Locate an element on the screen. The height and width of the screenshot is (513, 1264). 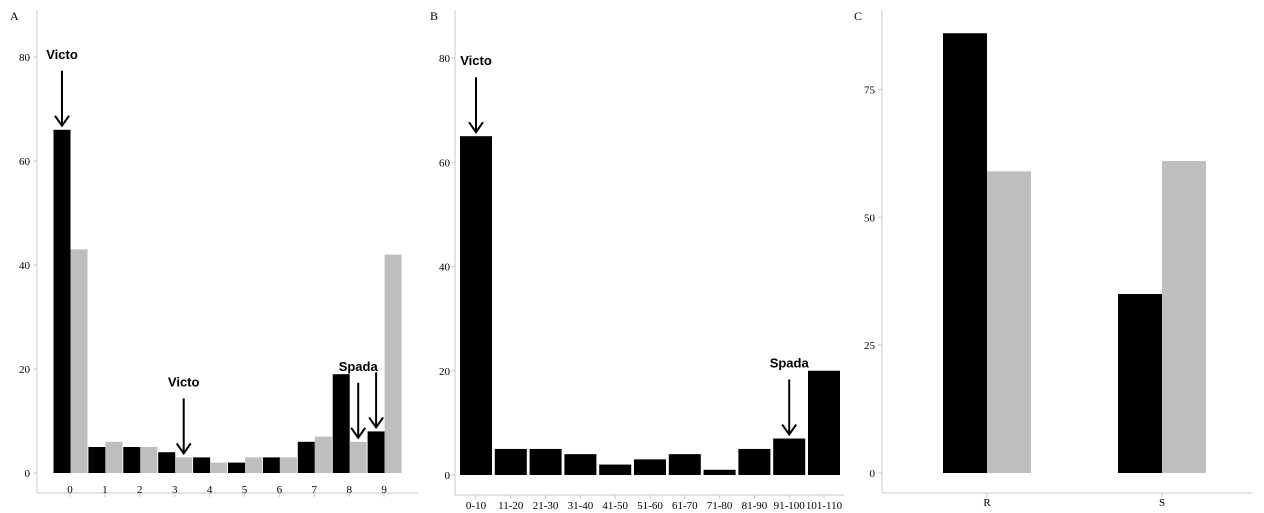
x-tick-label: 0 is located at coordinates (70, 490).